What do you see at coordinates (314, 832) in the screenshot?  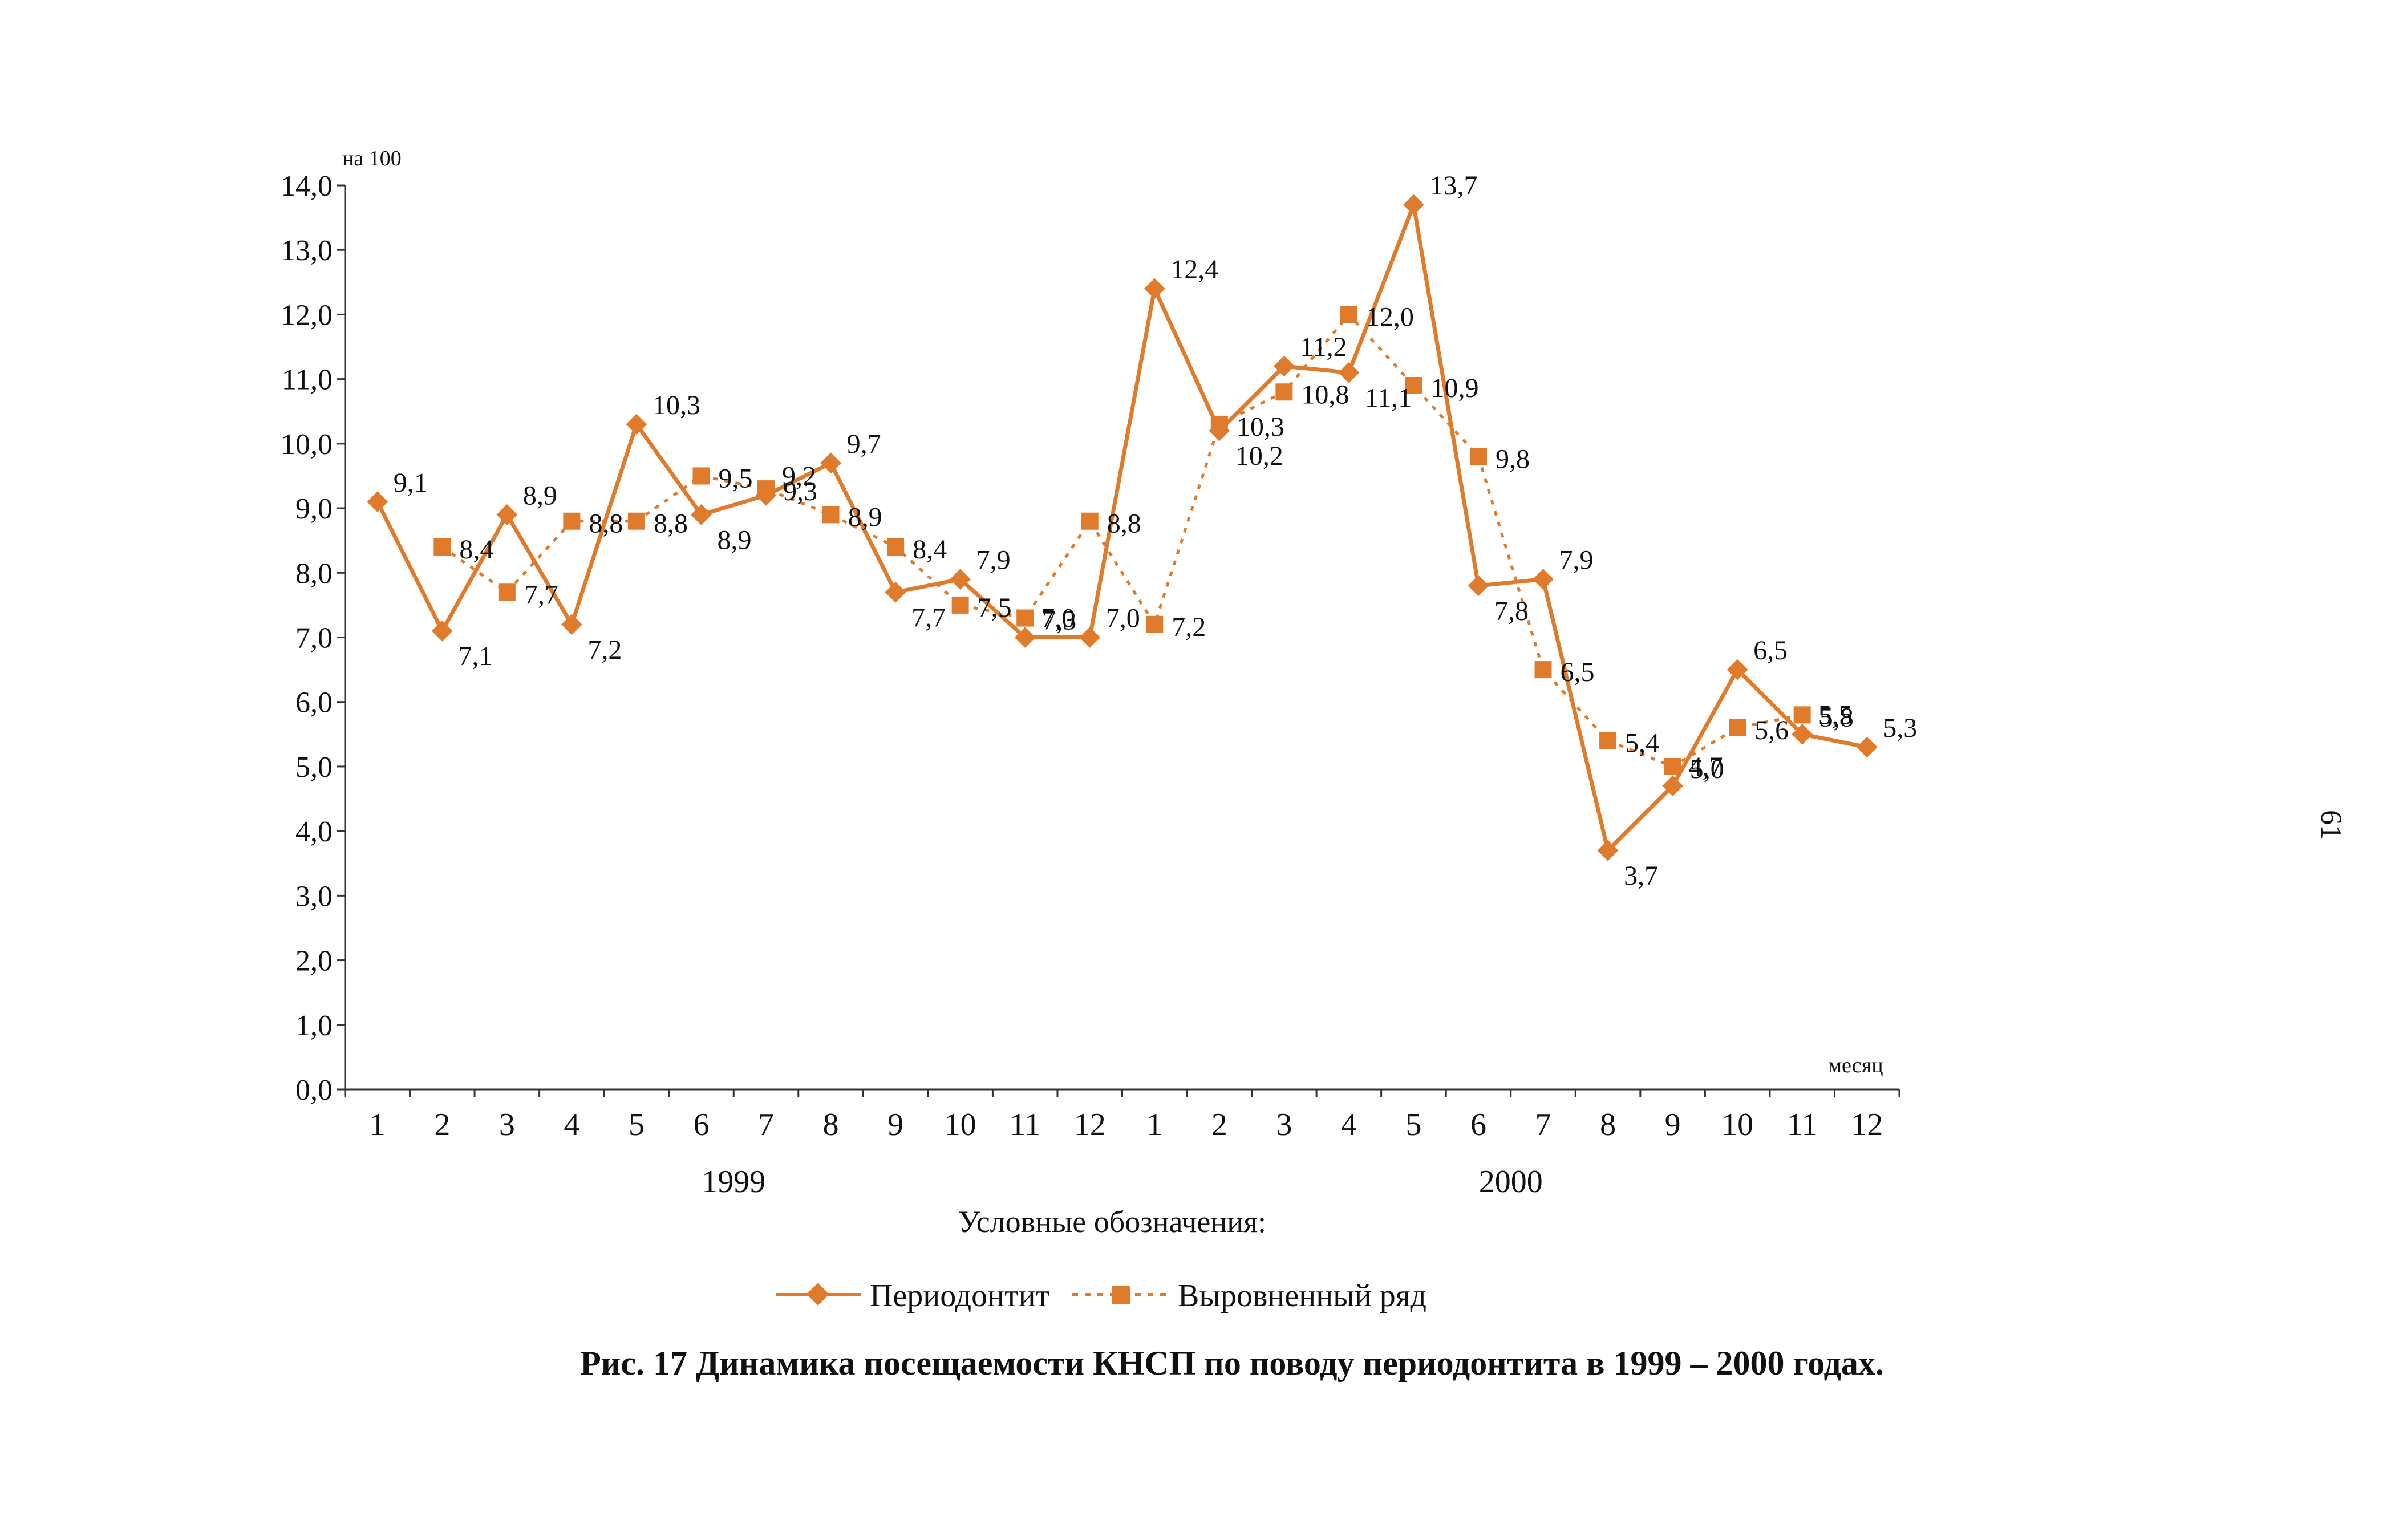 I see `y-tick-label: 4,0` at bounding box center [314, 832].